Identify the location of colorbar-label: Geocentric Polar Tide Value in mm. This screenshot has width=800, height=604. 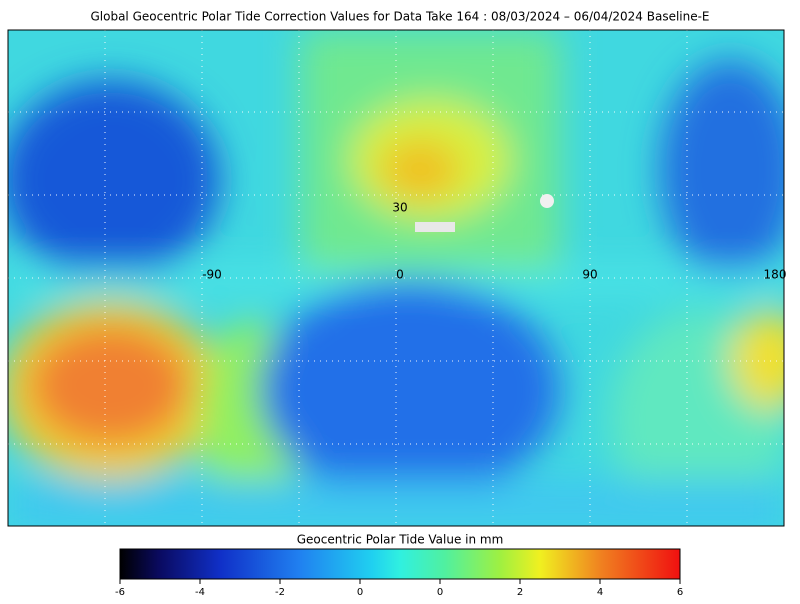
(400, 540).